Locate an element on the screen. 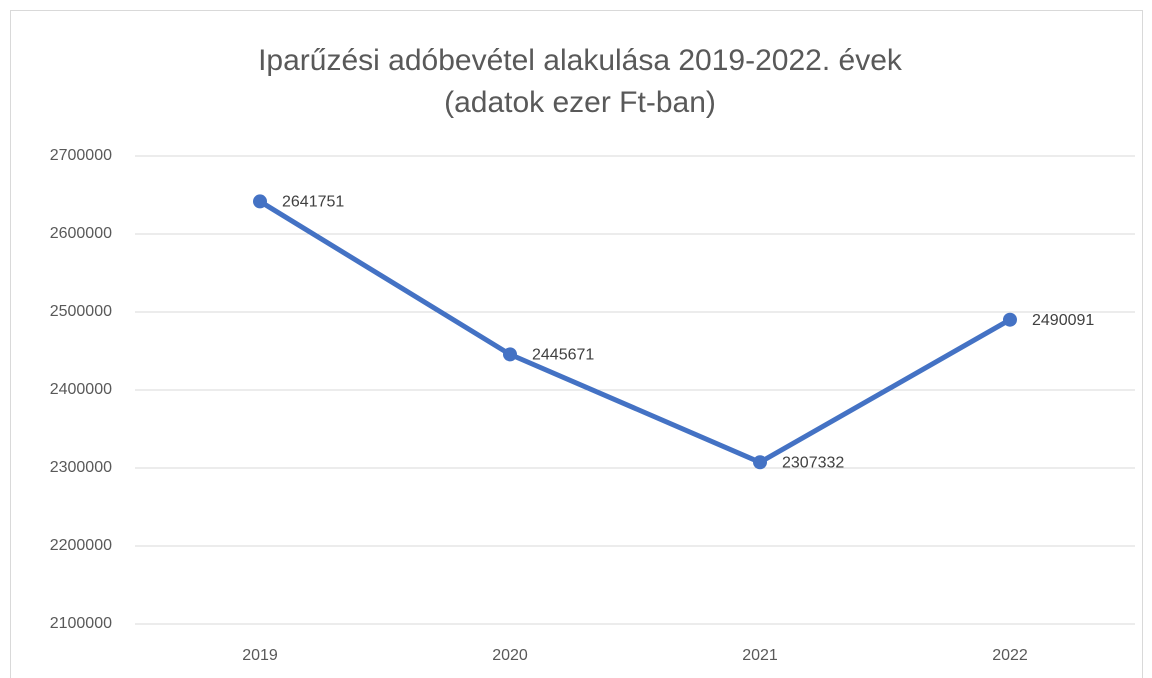  x-tick-label: 2020 is located at coordinates (510, 655).